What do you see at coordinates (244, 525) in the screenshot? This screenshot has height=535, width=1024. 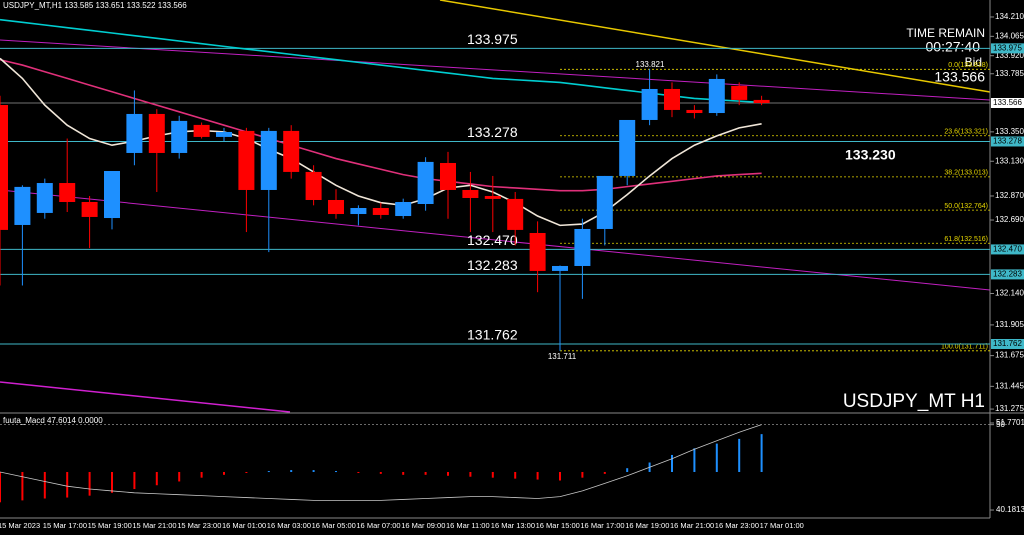 I see `x-tick-label: 16 Mar 01:00` at bounding box center [244, 525].